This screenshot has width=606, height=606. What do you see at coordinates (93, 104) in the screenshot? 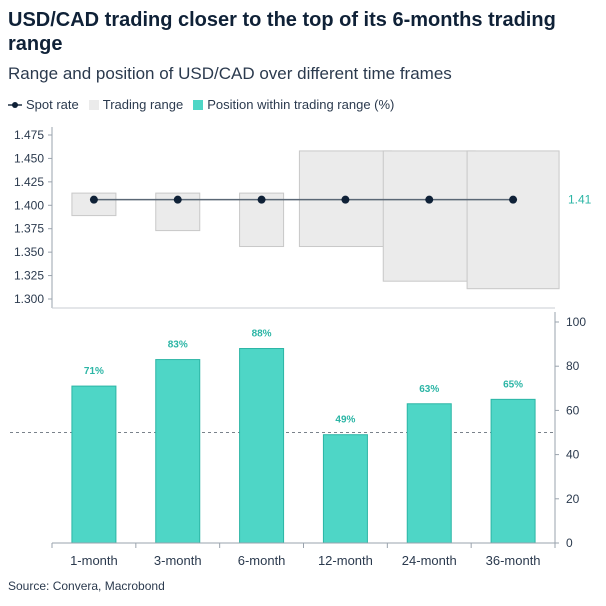
I see `range-swatch-icon` at bounding box center [93, 104].